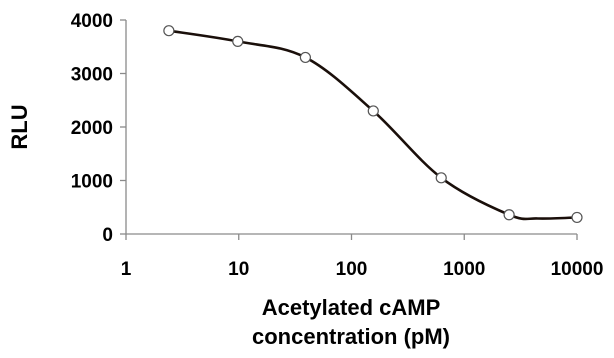 Image resolution: width=614 pixels, height=358 pixels. Describe the element at coordinates (107, 235) in the screenshot. I see `y-tick-label: 0` at that location.